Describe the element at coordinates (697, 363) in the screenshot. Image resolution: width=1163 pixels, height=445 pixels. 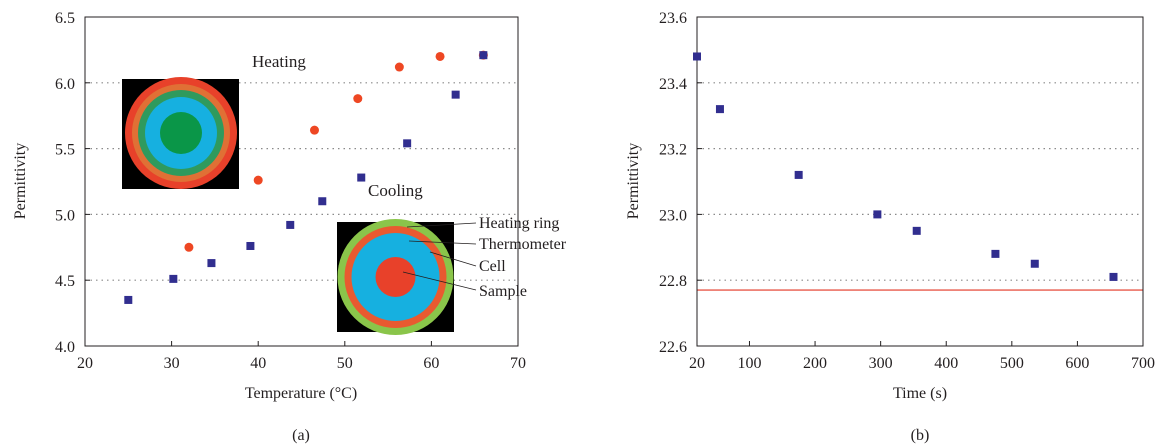
I see `panel-b-x-tick-label: 20` at that location.